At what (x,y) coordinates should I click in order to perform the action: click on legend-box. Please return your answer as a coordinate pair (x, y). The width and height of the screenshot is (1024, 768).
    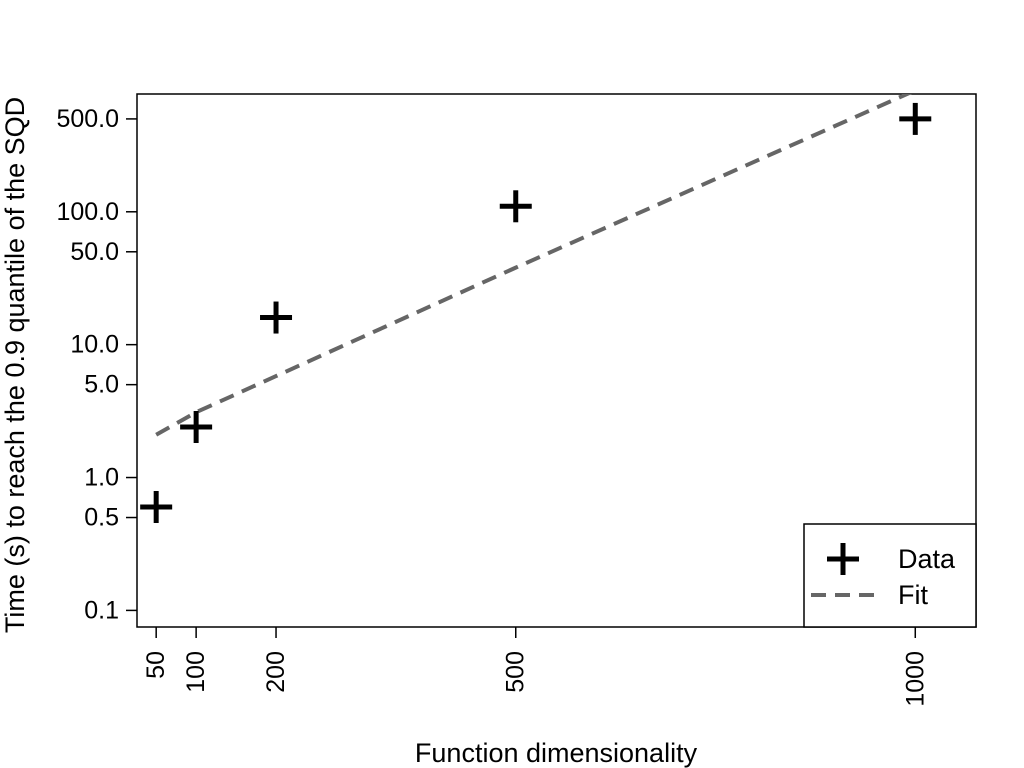
    Looking at the image, I should click on (890, 575).